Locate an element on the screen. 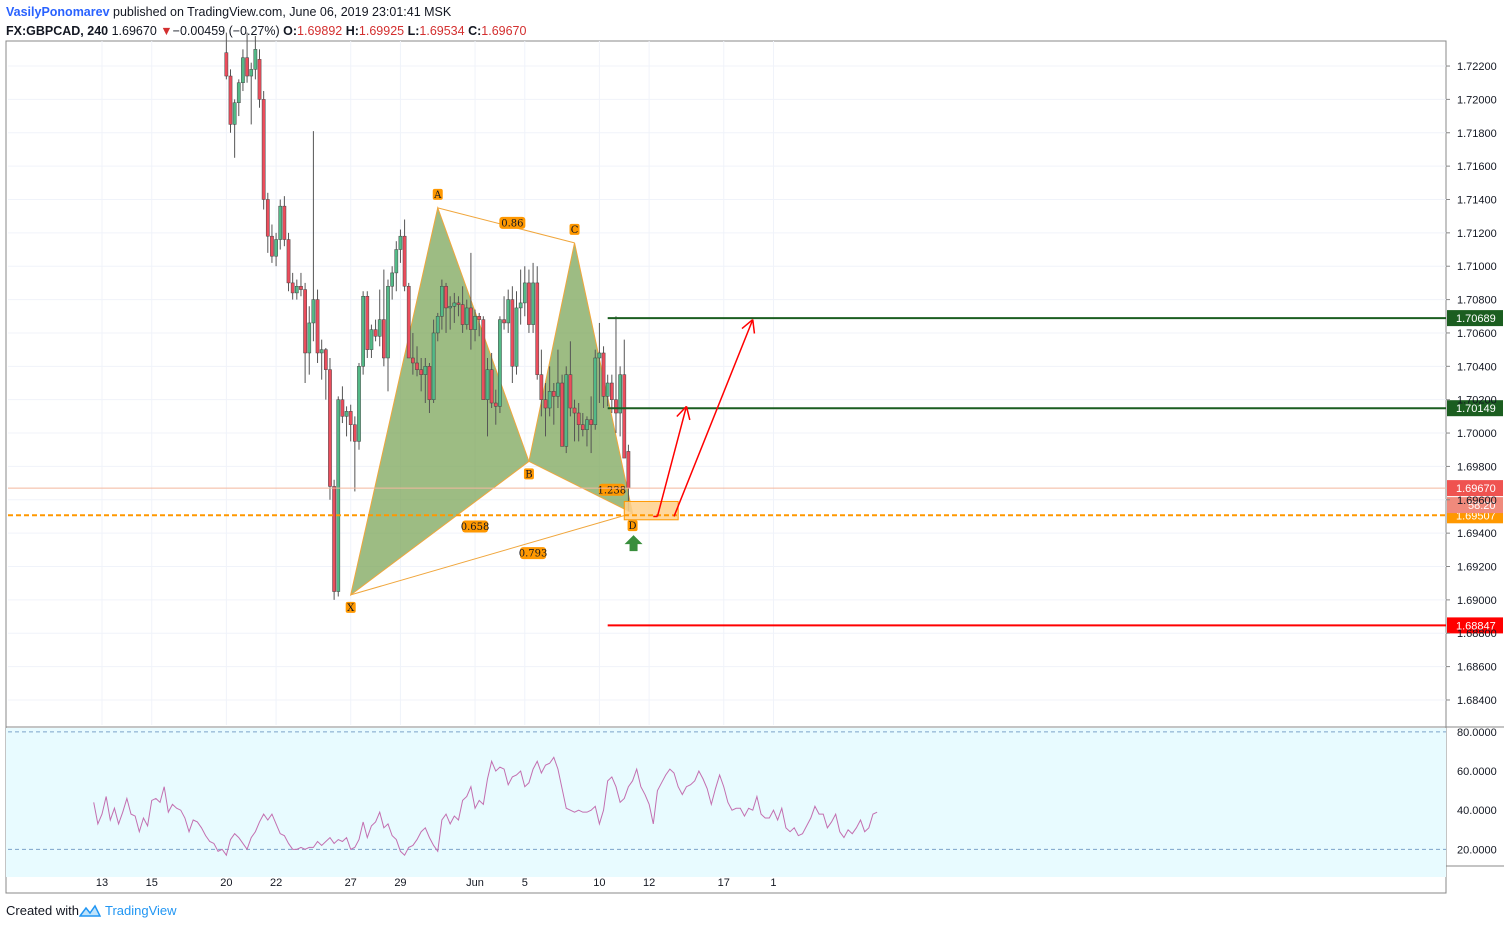 This screenshot has height=930, width=1511. open-value: 1.69892 is located at coordinates (320, 31).